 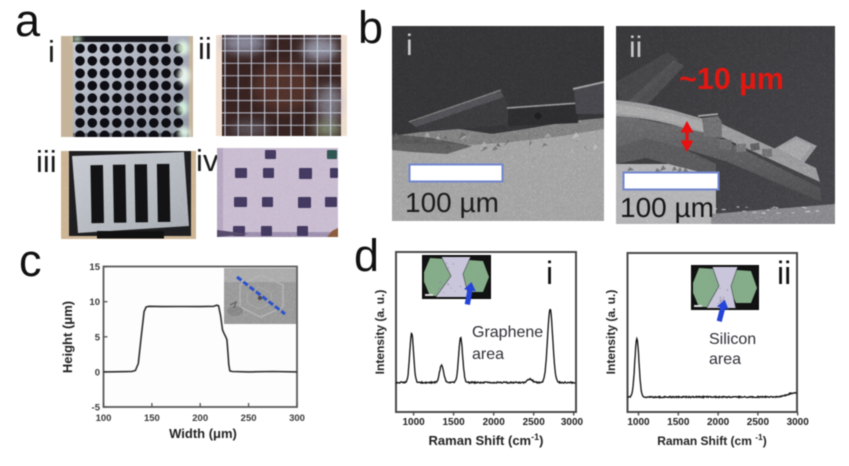 I want to click on svg-text: ~10 µm, so click(x=731, y=79).